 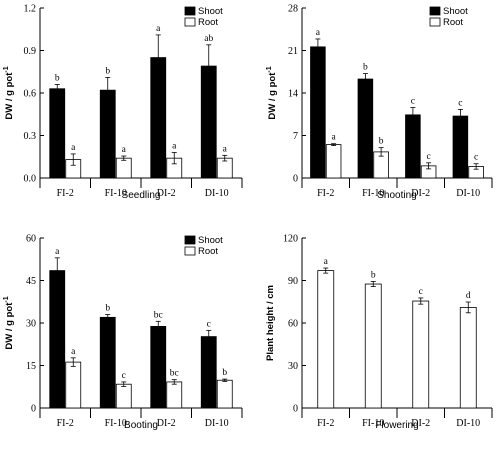 I want to click on y-tick-label: 45, so click(x=31, y=281).